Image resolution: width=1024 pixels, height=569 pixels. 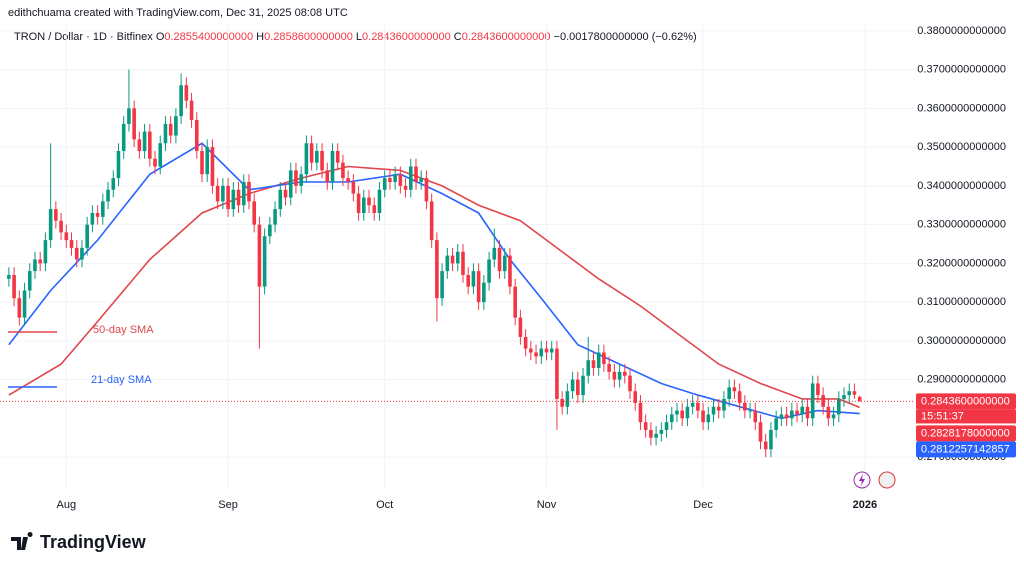 I want to click on icons, so click(x=874, y=480).